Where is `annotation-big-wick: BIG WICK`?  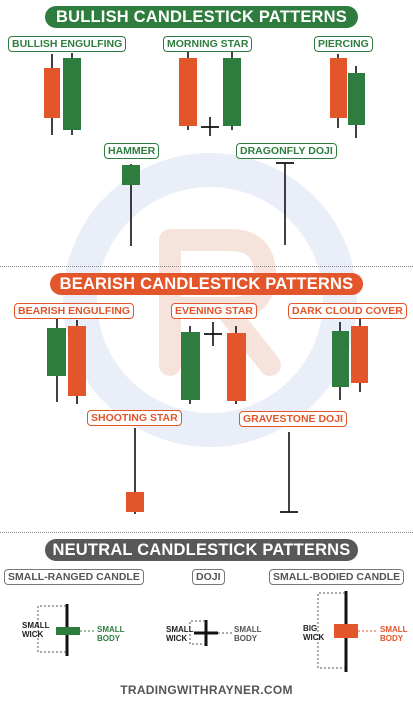 annotation-big-wick: BIG WICK is located at coordinates (314, 633).